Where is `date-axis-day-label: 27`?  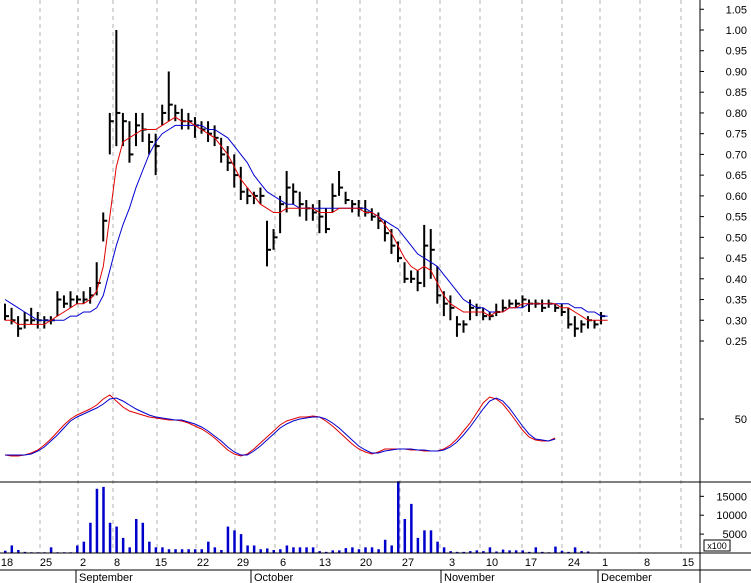 date-axis-day-label: 27 is located at coordinates (408, 563).